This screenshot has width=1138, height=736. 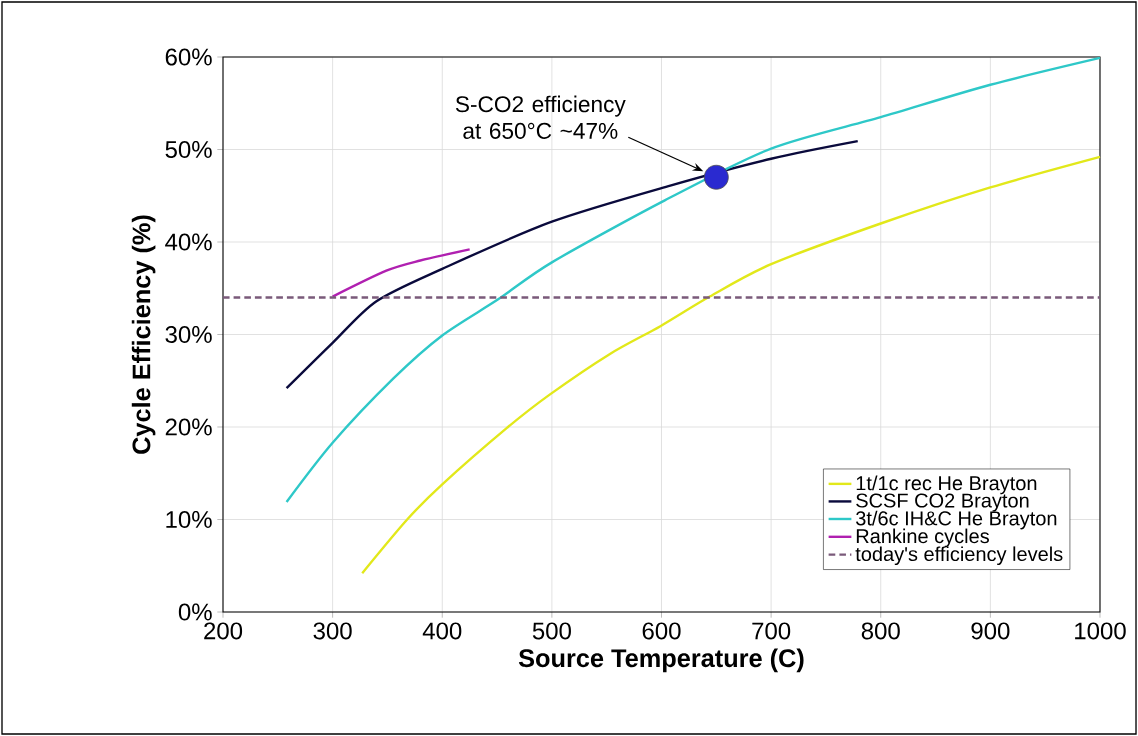 I want to click on y-tick-label: 50%, so click(x=188, y=149).